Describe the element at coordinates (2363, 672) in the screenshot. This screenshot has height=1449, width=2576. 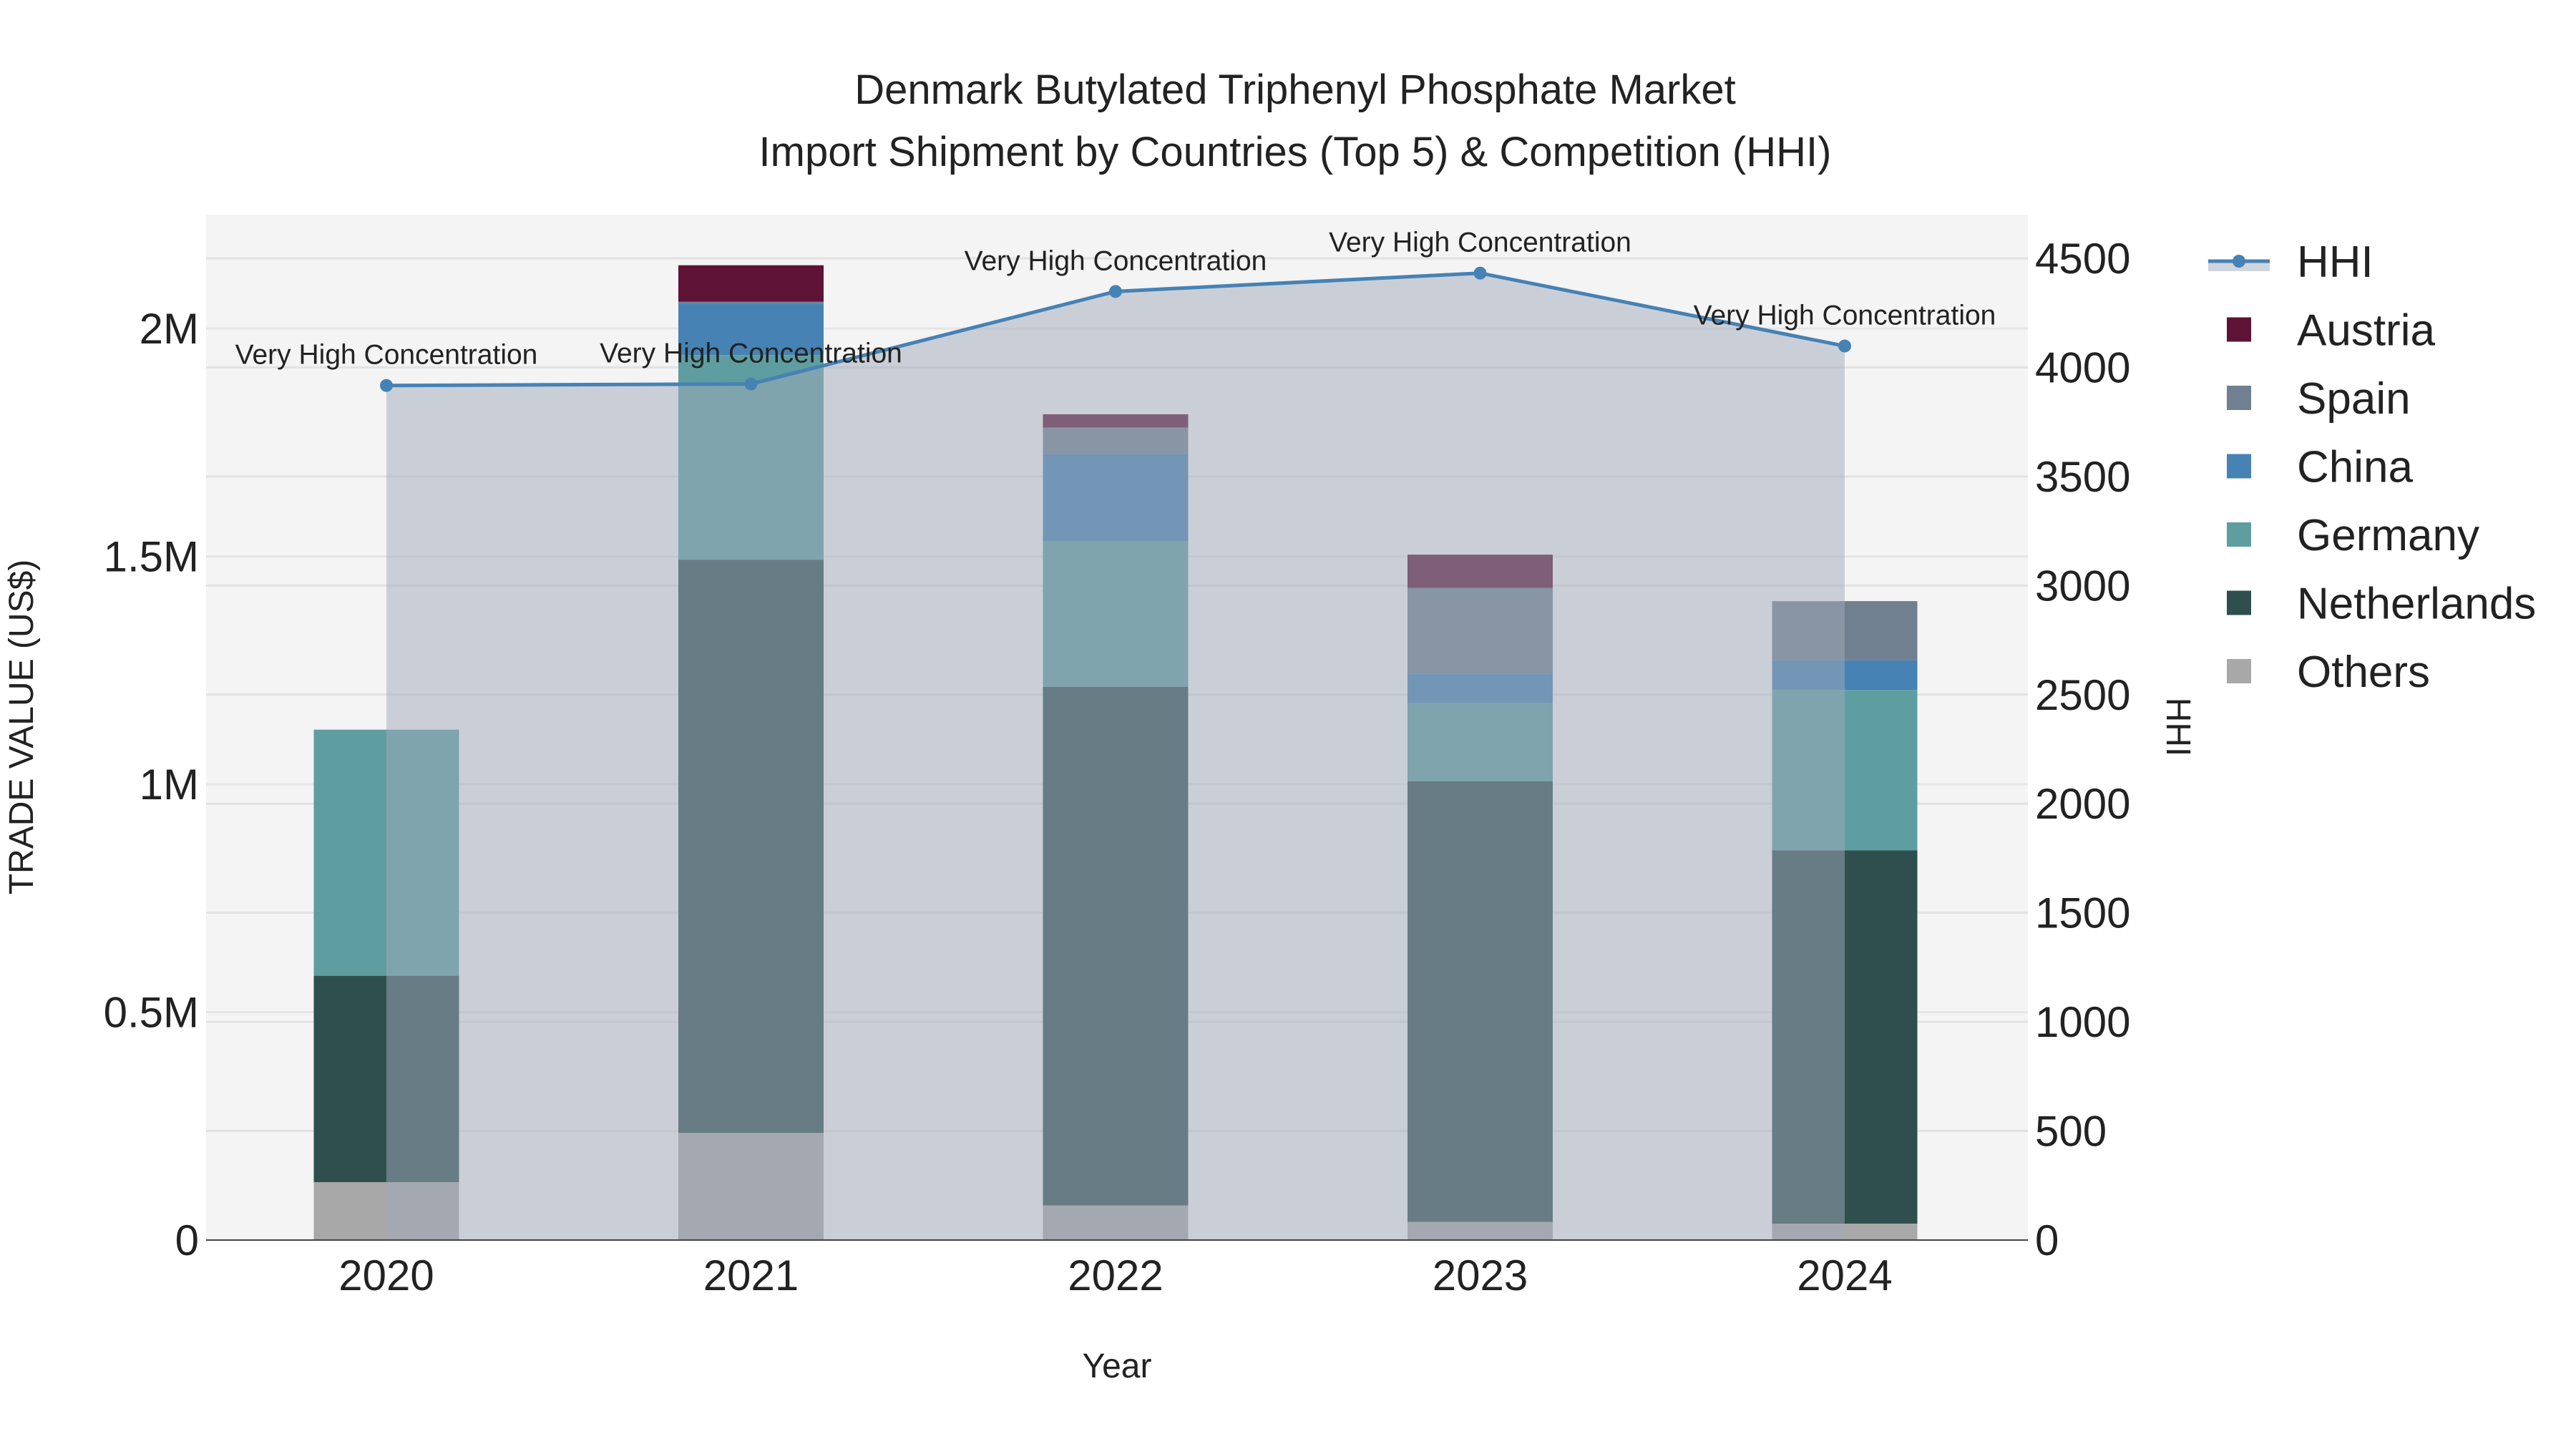
I see `legend-label-others: Others` at that location.